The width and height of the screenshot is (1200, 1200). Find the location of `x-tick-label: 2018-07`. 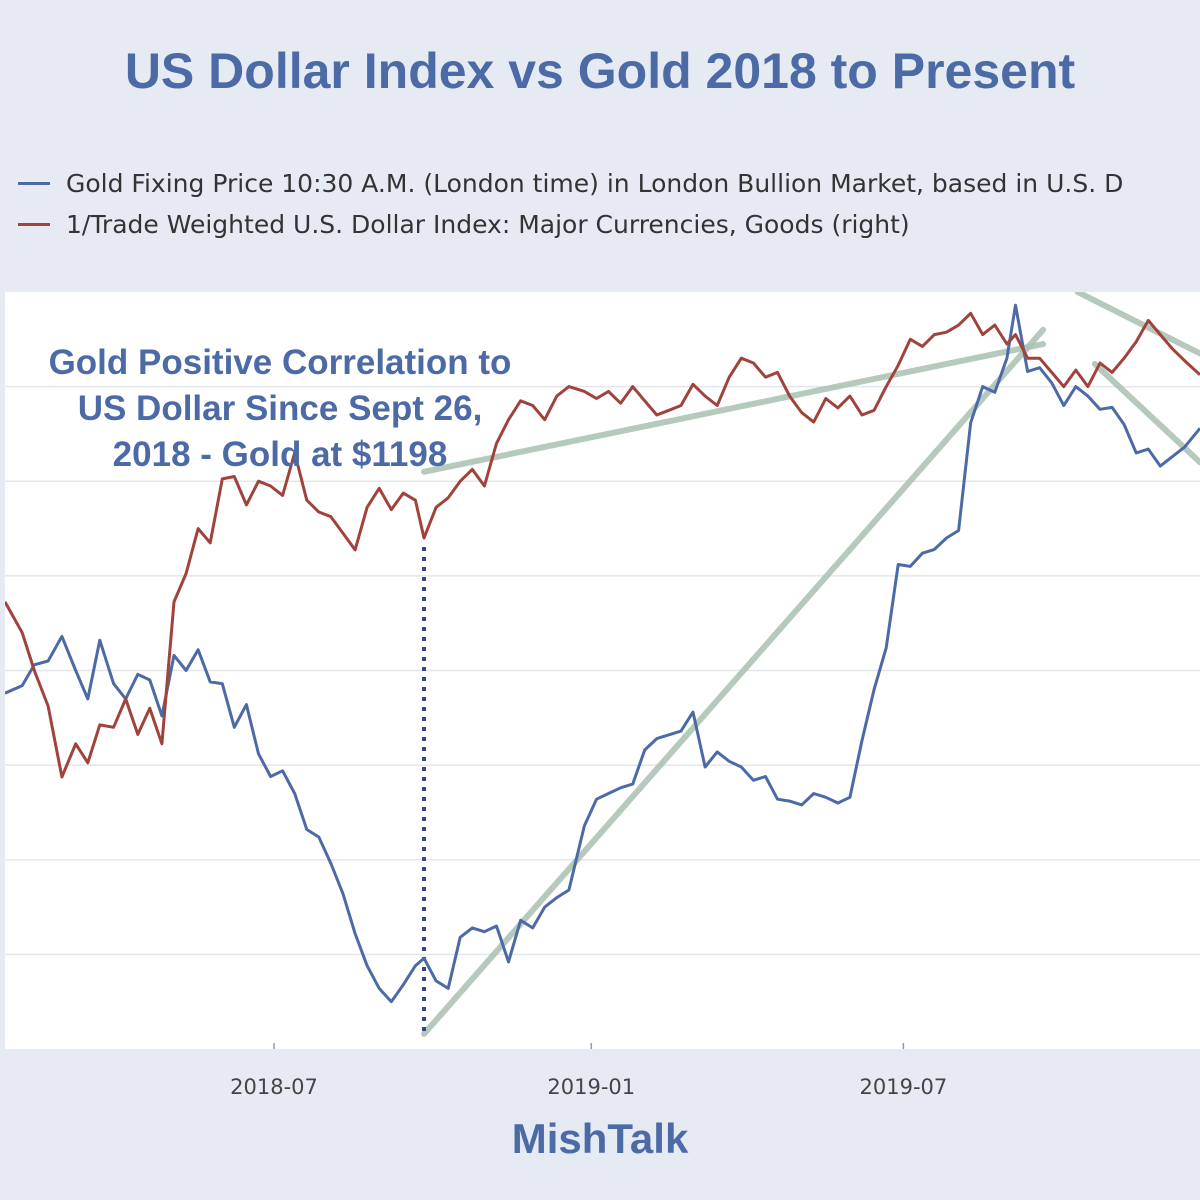

x-tick-label: 2018-07 is located at coordinates (274, 1087).